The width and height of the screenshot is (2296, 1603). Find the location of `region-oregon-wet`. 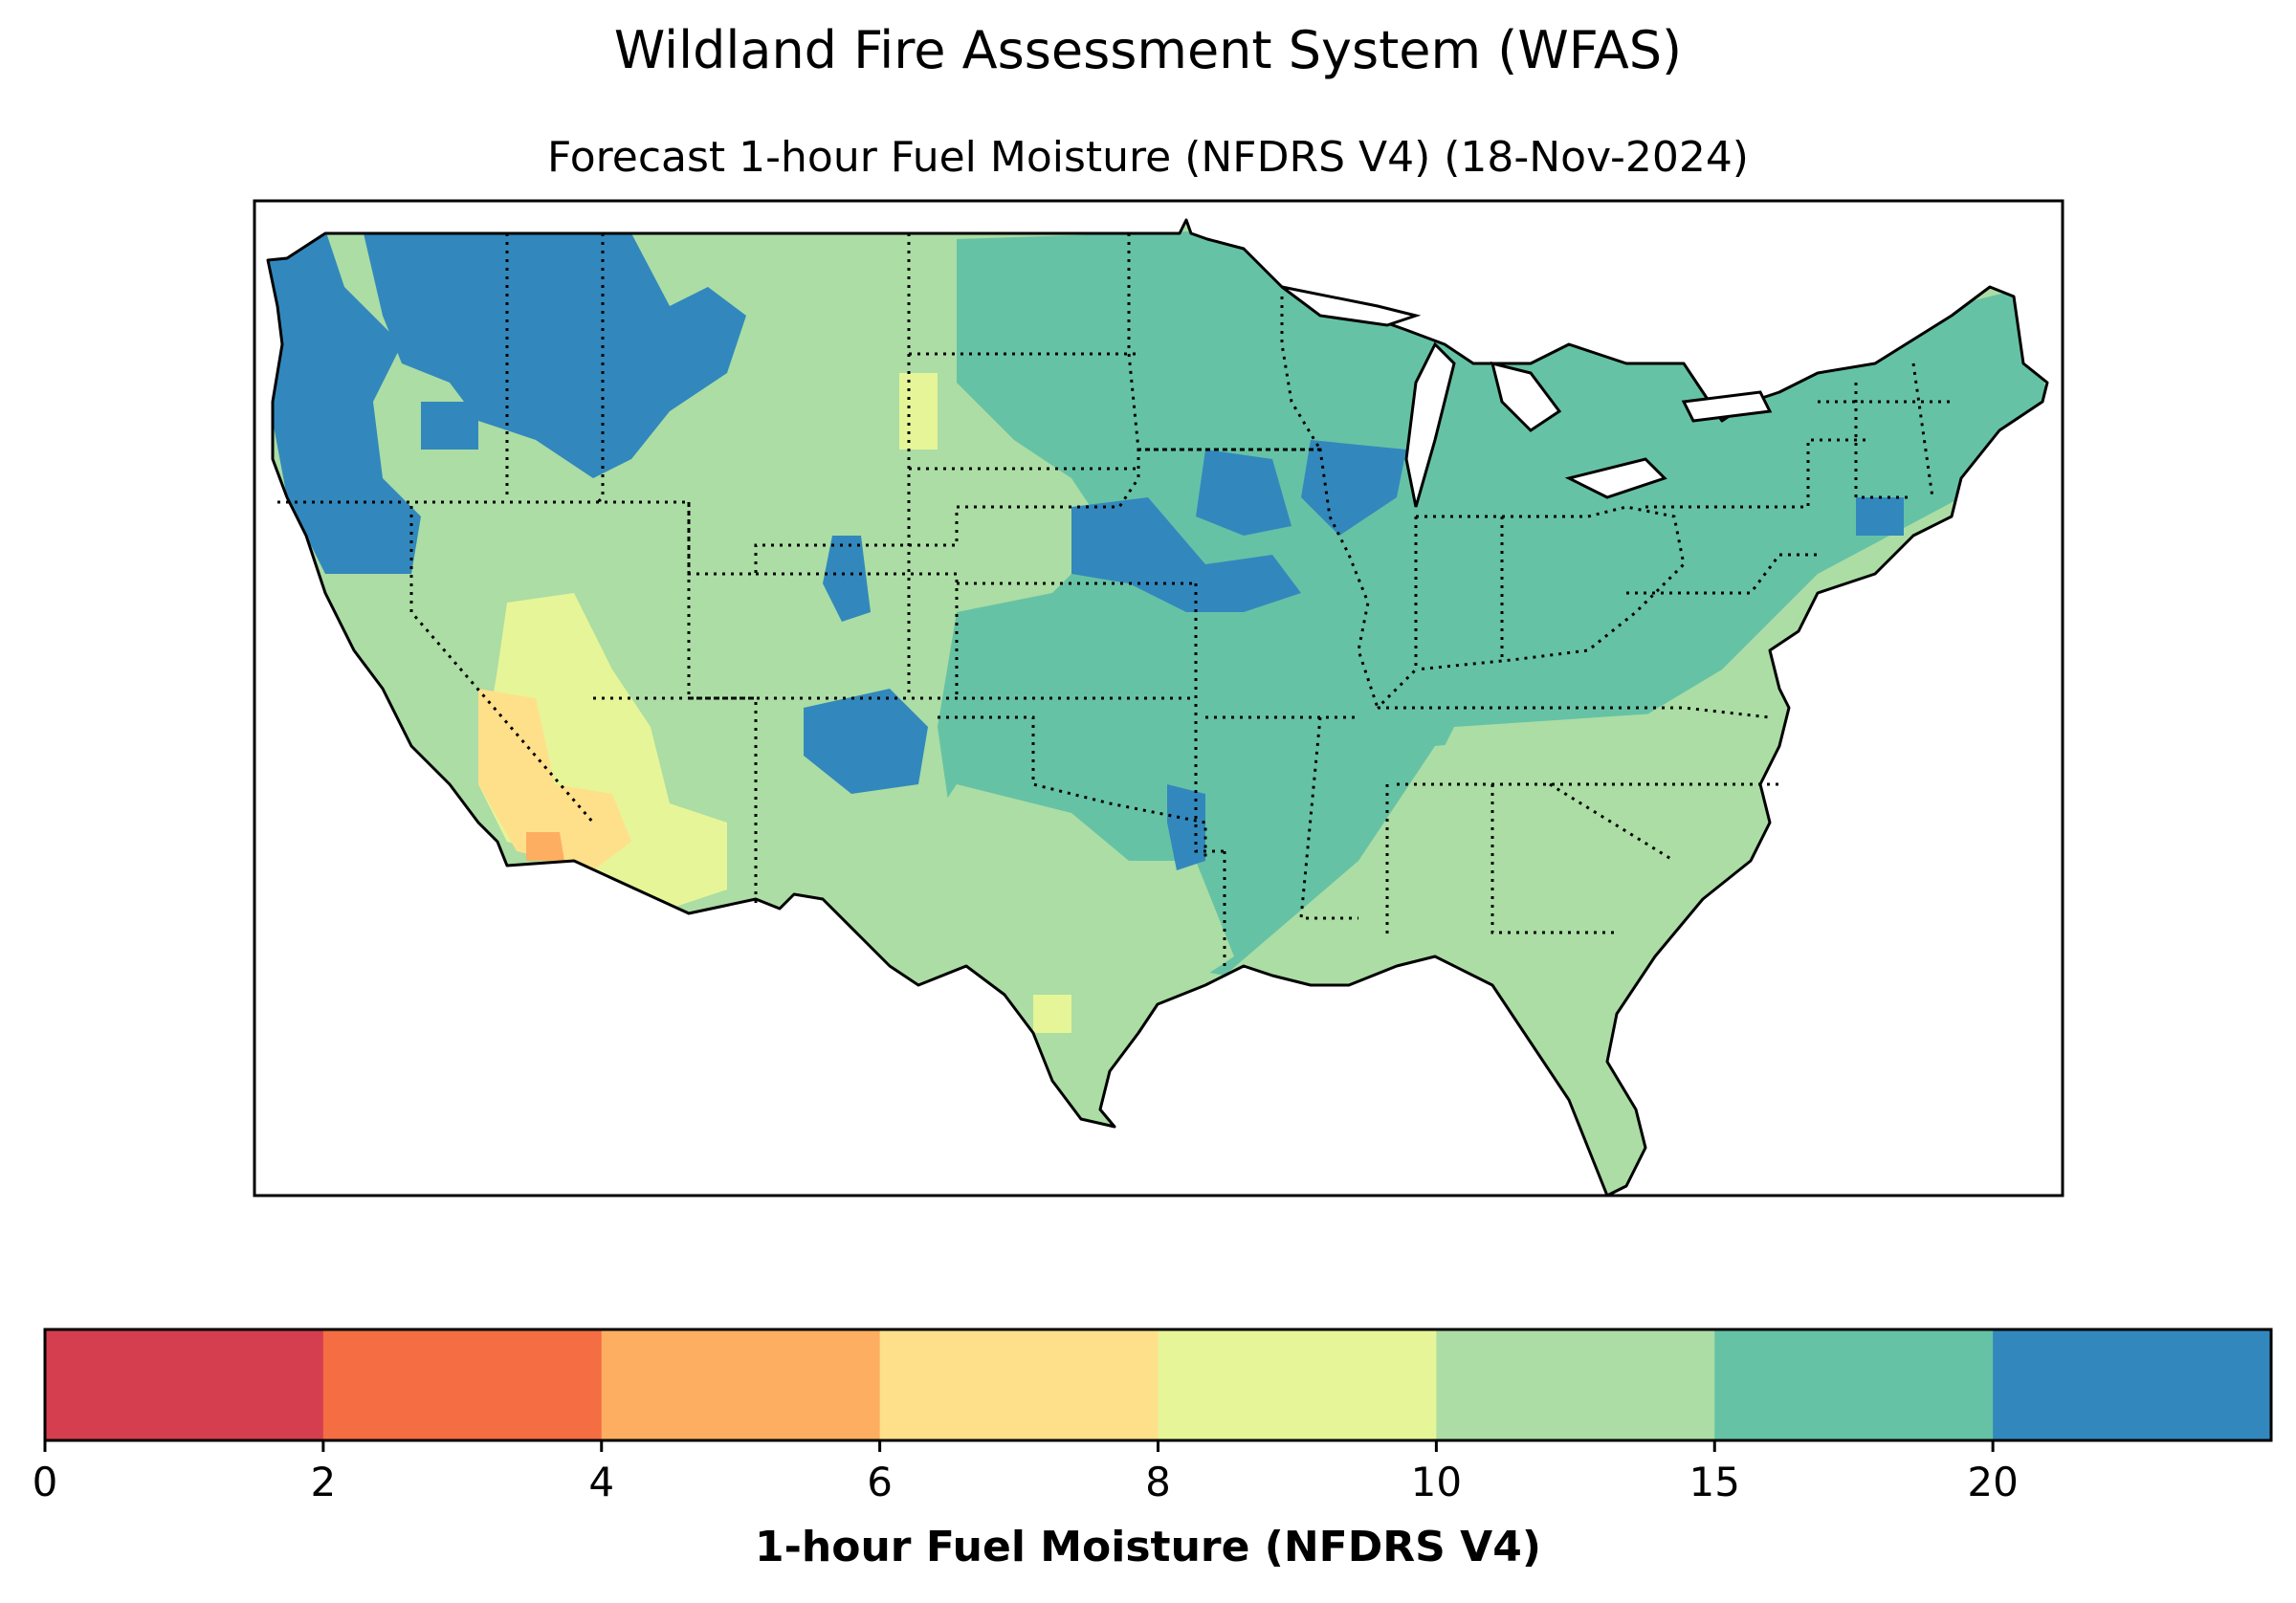

region-oregon-wet is located at coordinates (450, 426).